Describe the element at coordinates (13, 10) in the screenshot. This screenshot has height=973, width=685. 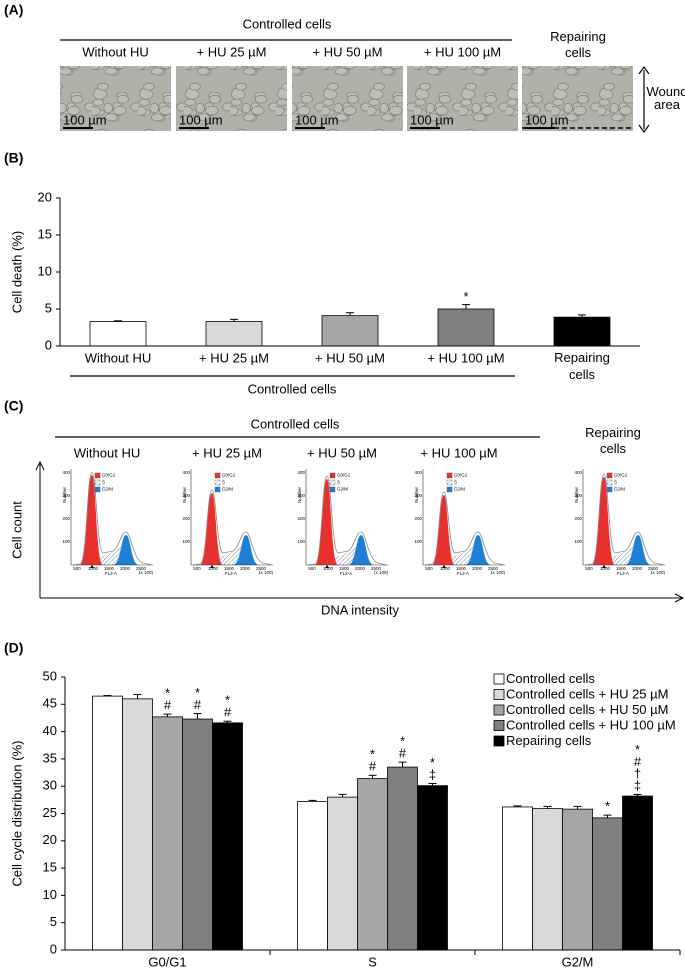
I see `panel-label: (A)` at that location.